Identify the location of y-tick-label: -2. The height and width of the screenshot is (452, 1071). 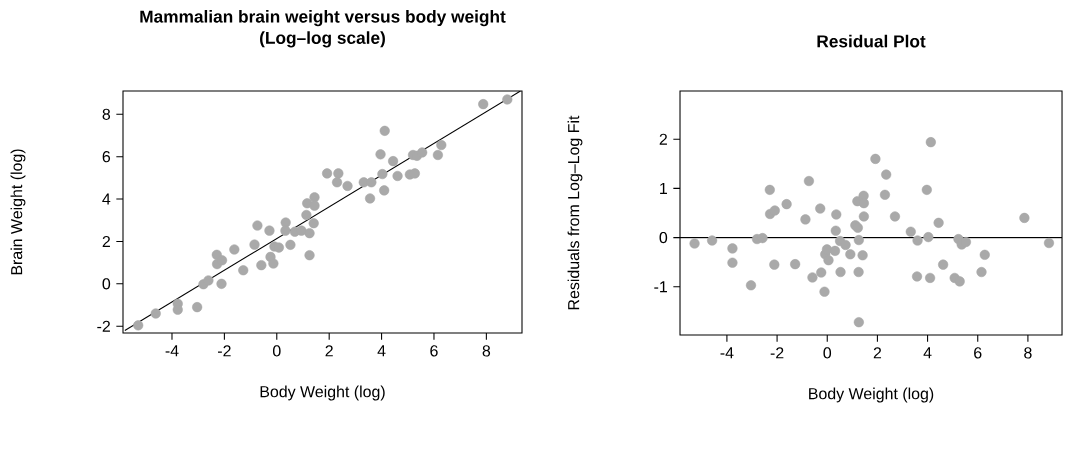
(103, 326).